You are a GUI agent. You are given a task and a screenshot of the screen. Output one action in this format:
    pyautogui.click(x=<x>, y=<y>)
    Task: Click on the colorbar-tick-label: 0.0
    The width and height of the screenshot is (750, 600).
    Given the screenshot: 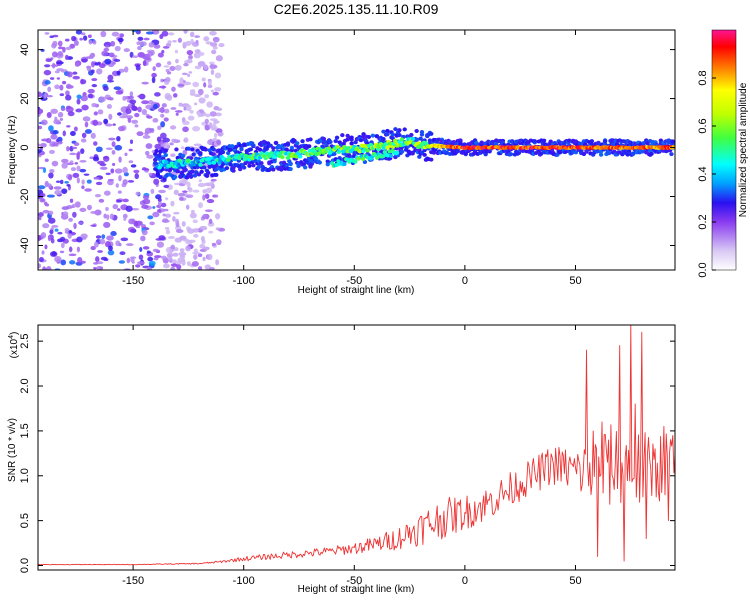 What is the action you would take?
    pyautogui.click(x=703, y=269)
    